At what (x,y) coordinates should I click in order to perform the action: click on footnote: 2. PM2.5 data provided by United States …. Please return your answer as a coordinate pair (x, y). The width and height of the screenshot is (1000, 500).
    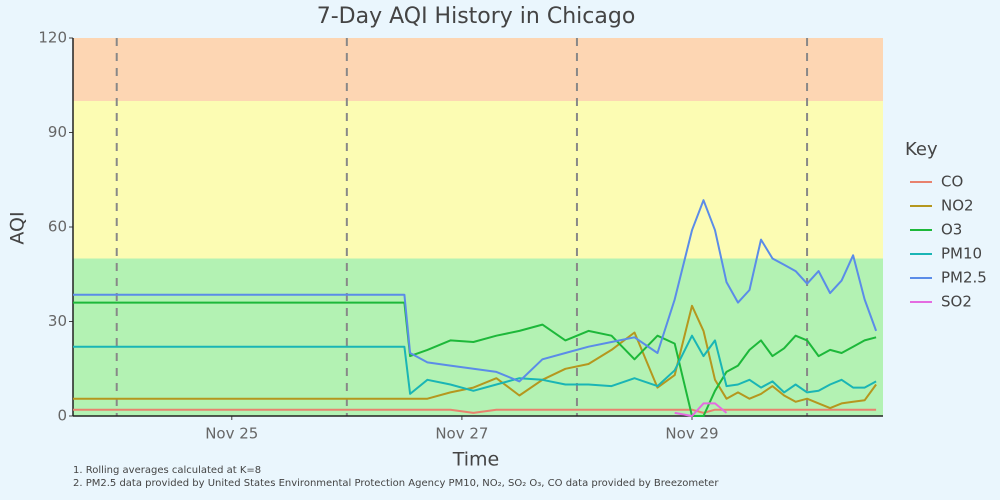
    Looking at the image, I should click on (396, 483).